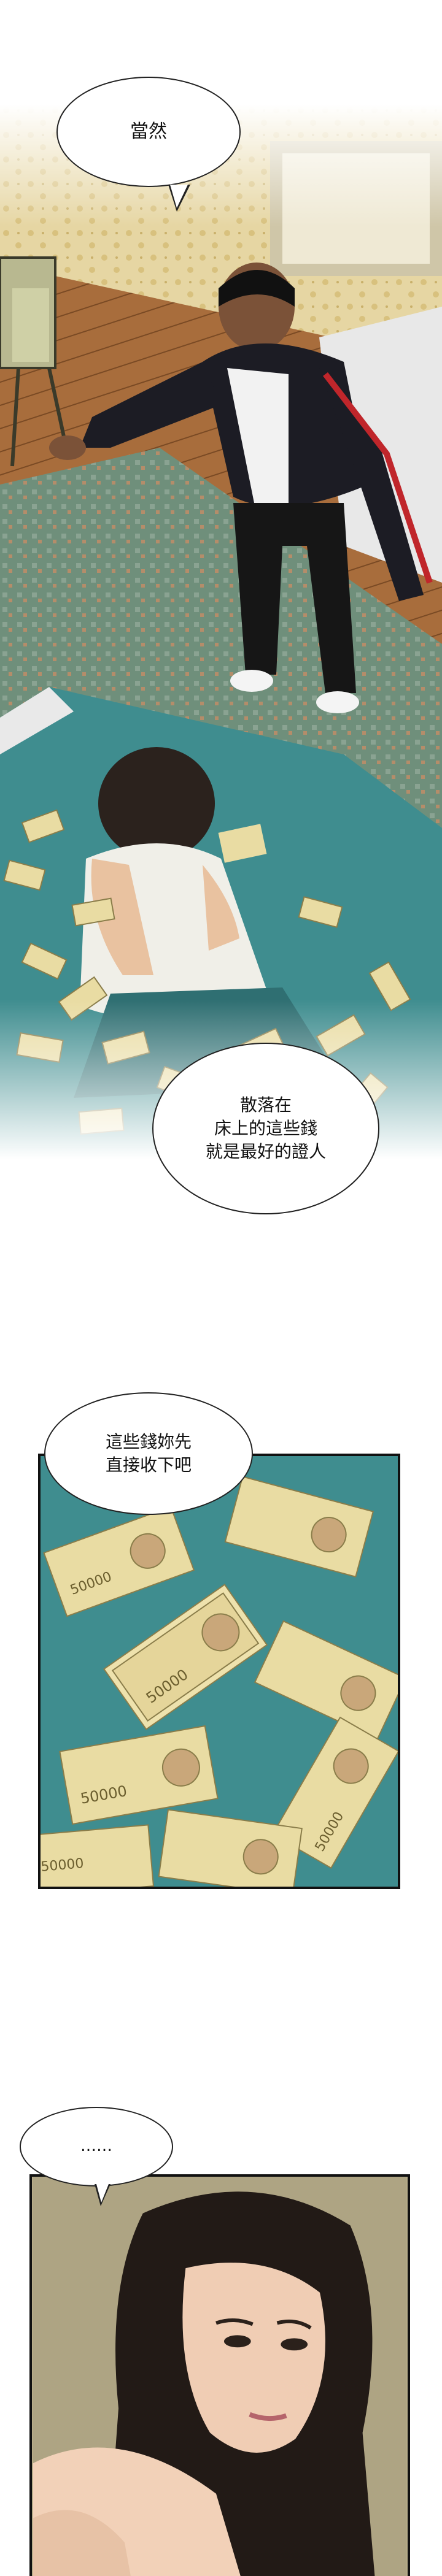 The image size is (442, 2576). I want to click on speech-bubble-2-text: 散落在 床上的這些錢 就是最好的證人, so click(265, 1128).